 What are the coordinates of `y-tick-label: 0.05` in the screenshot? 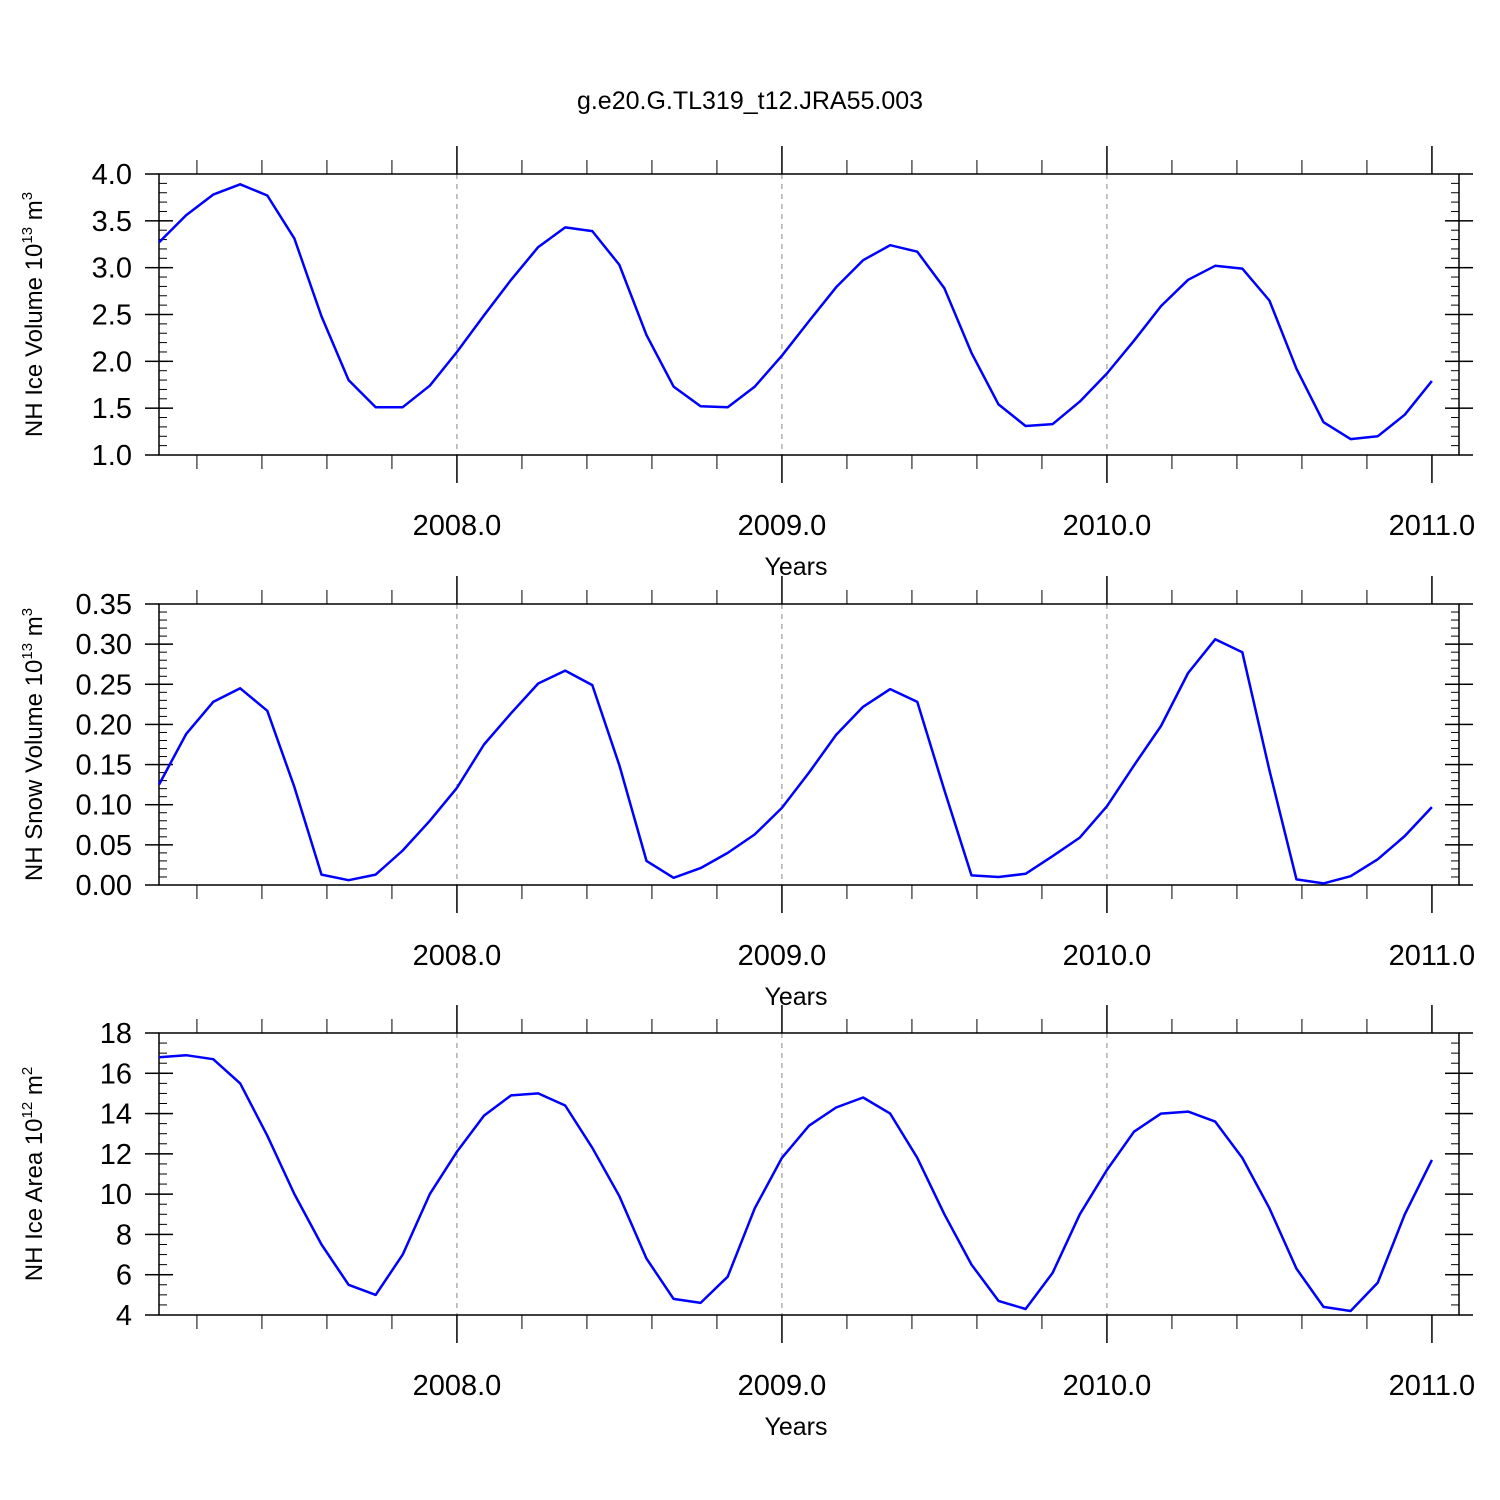 It's located at (104, 846).